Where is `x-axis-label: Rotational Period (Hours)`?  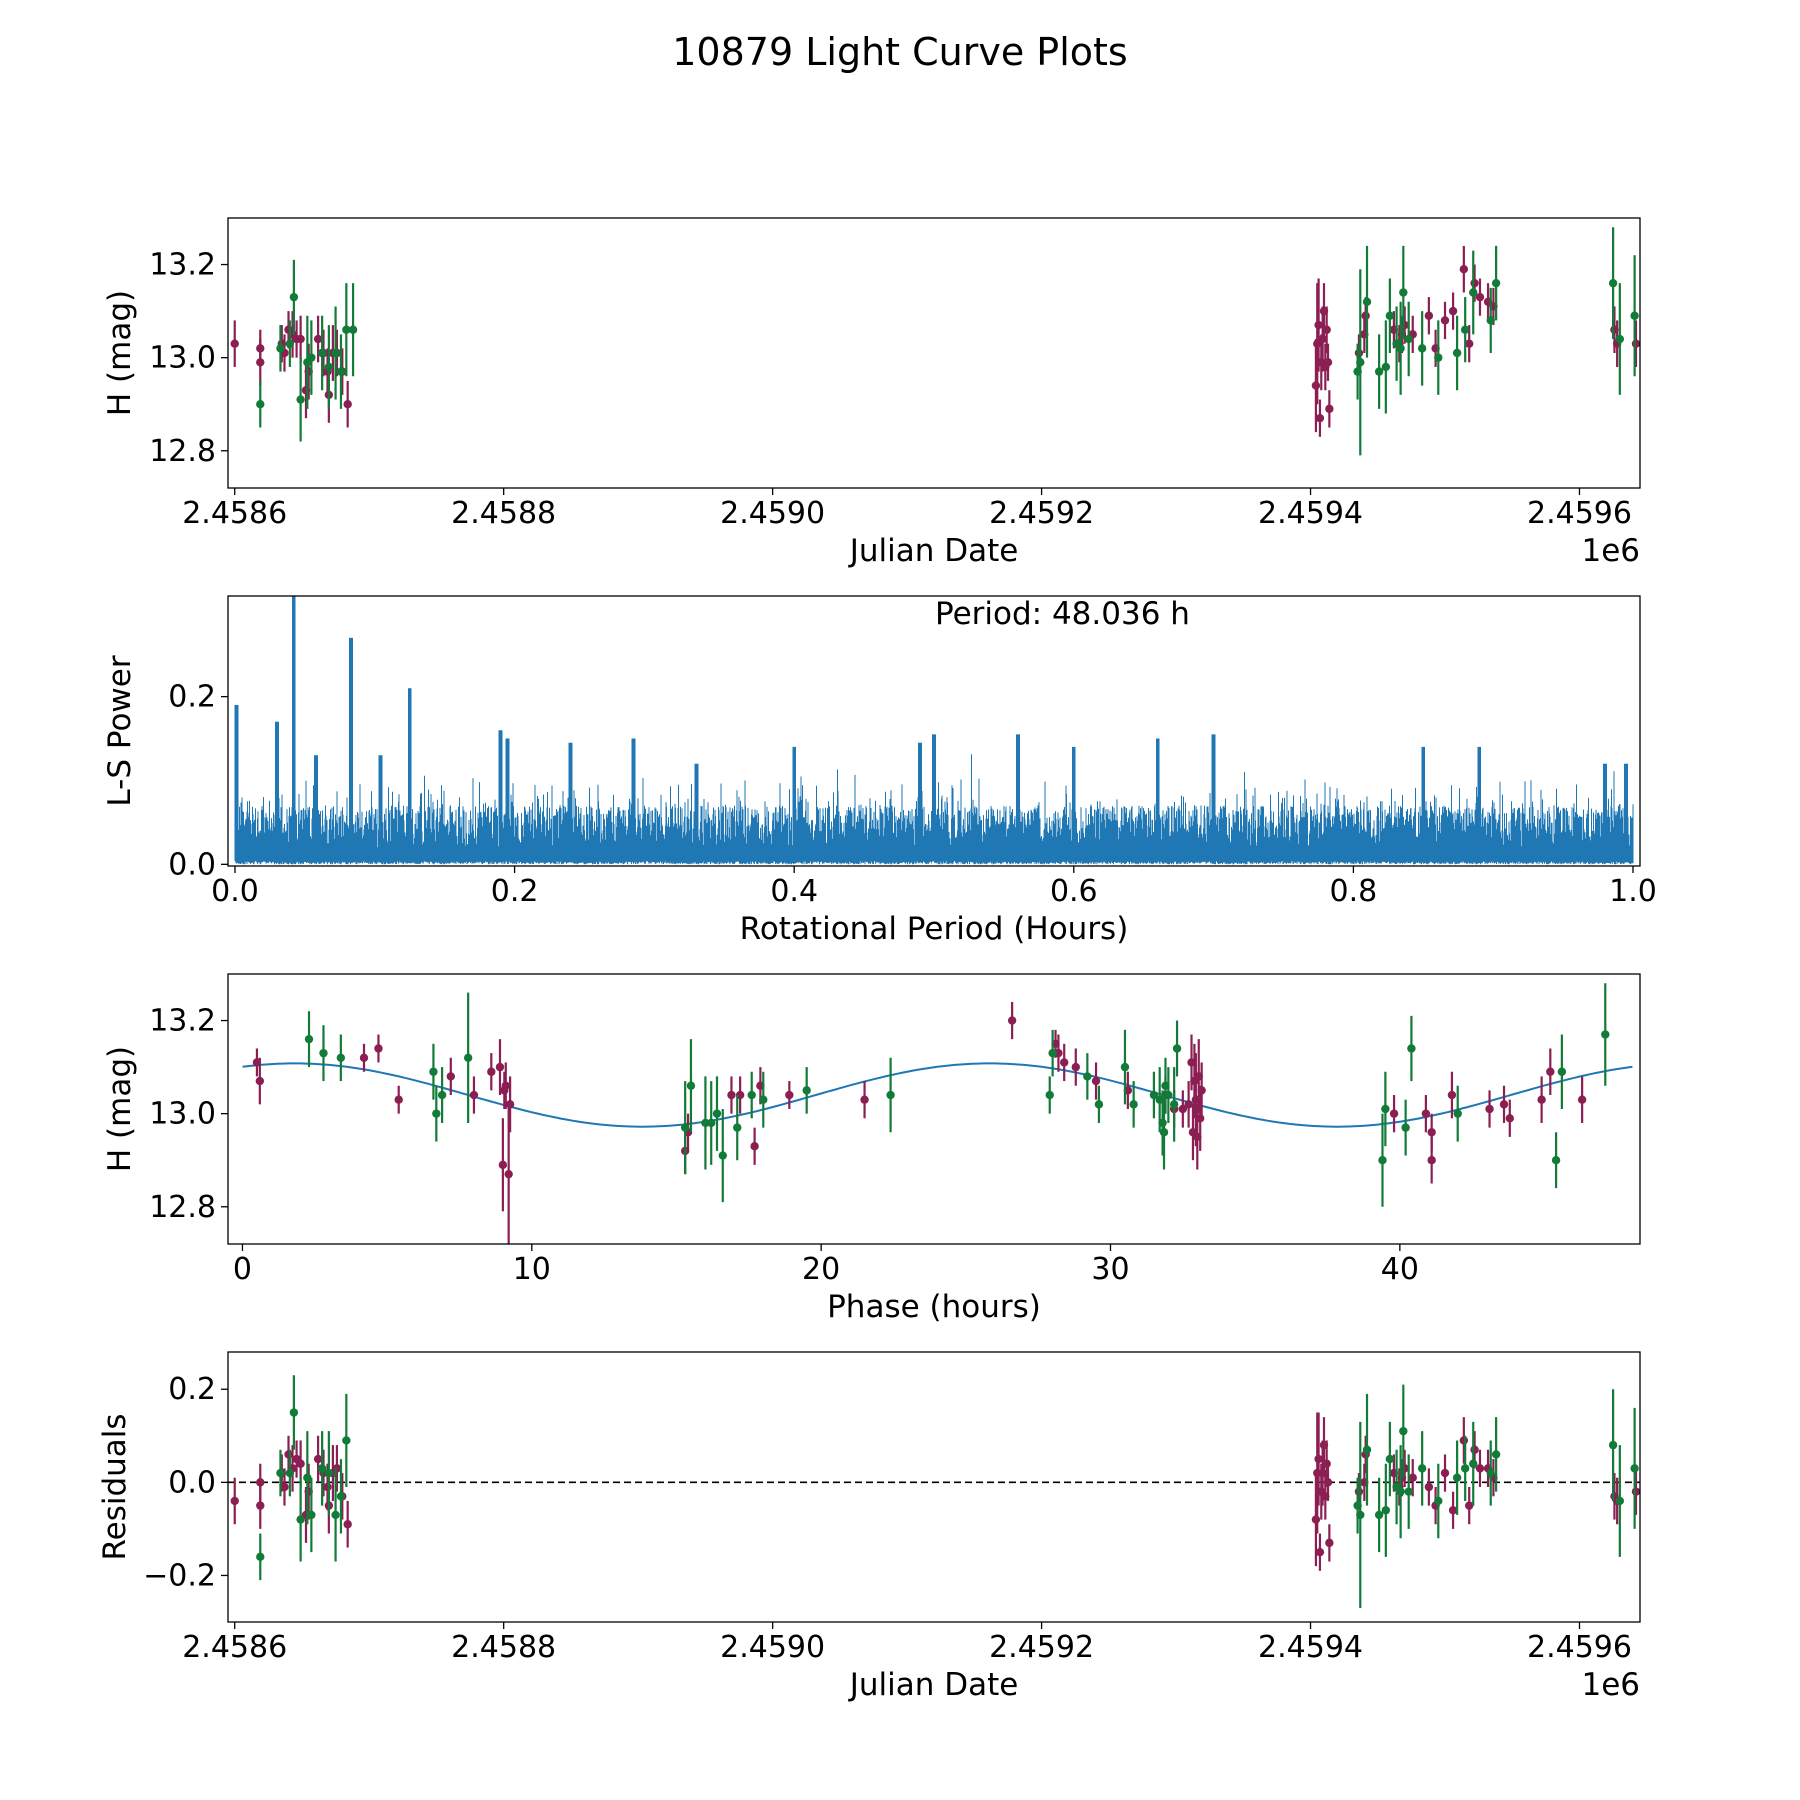 x-axis-label: Rotational Period (Hours) is located at coordinates (934, 929).